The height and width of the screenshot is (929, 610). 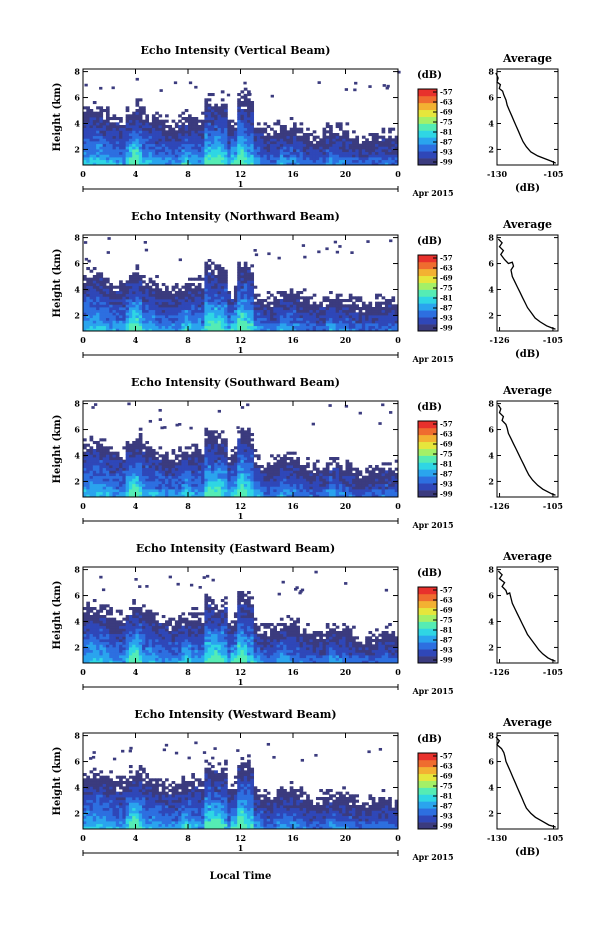 I want to click on y-axis-label: Height (km), so click(x=57, y=117).